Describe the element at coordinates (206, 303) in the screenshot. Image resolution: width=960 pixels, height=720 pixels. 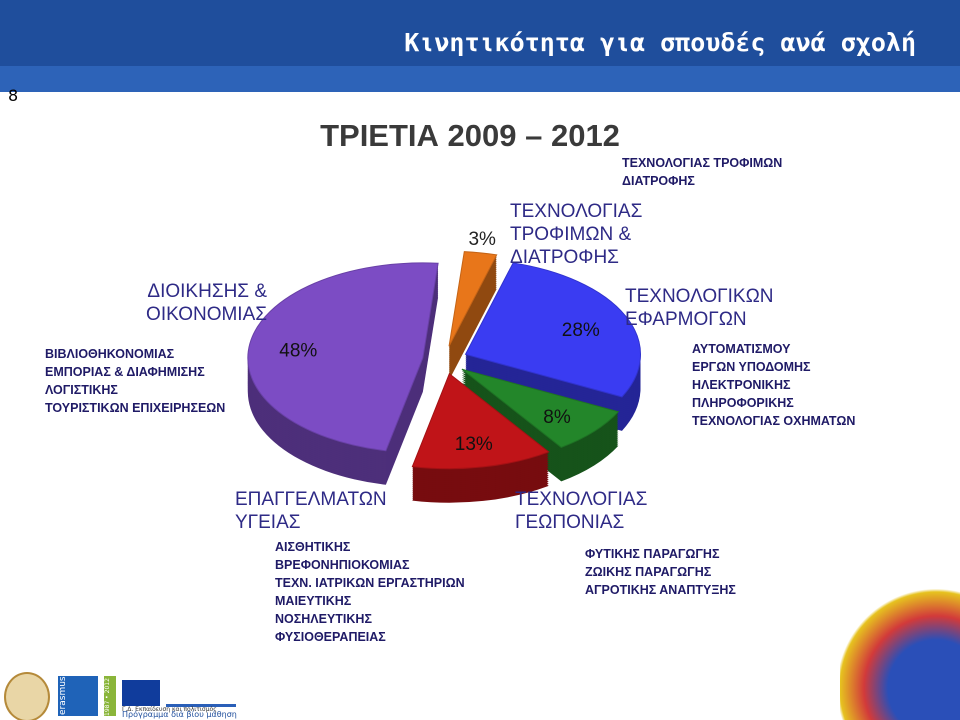
I see `category-label: ΔΙΟΙΚΗΣΗΣ & ΟΙΚΟΝΟΜΙΑΣ` at that location.